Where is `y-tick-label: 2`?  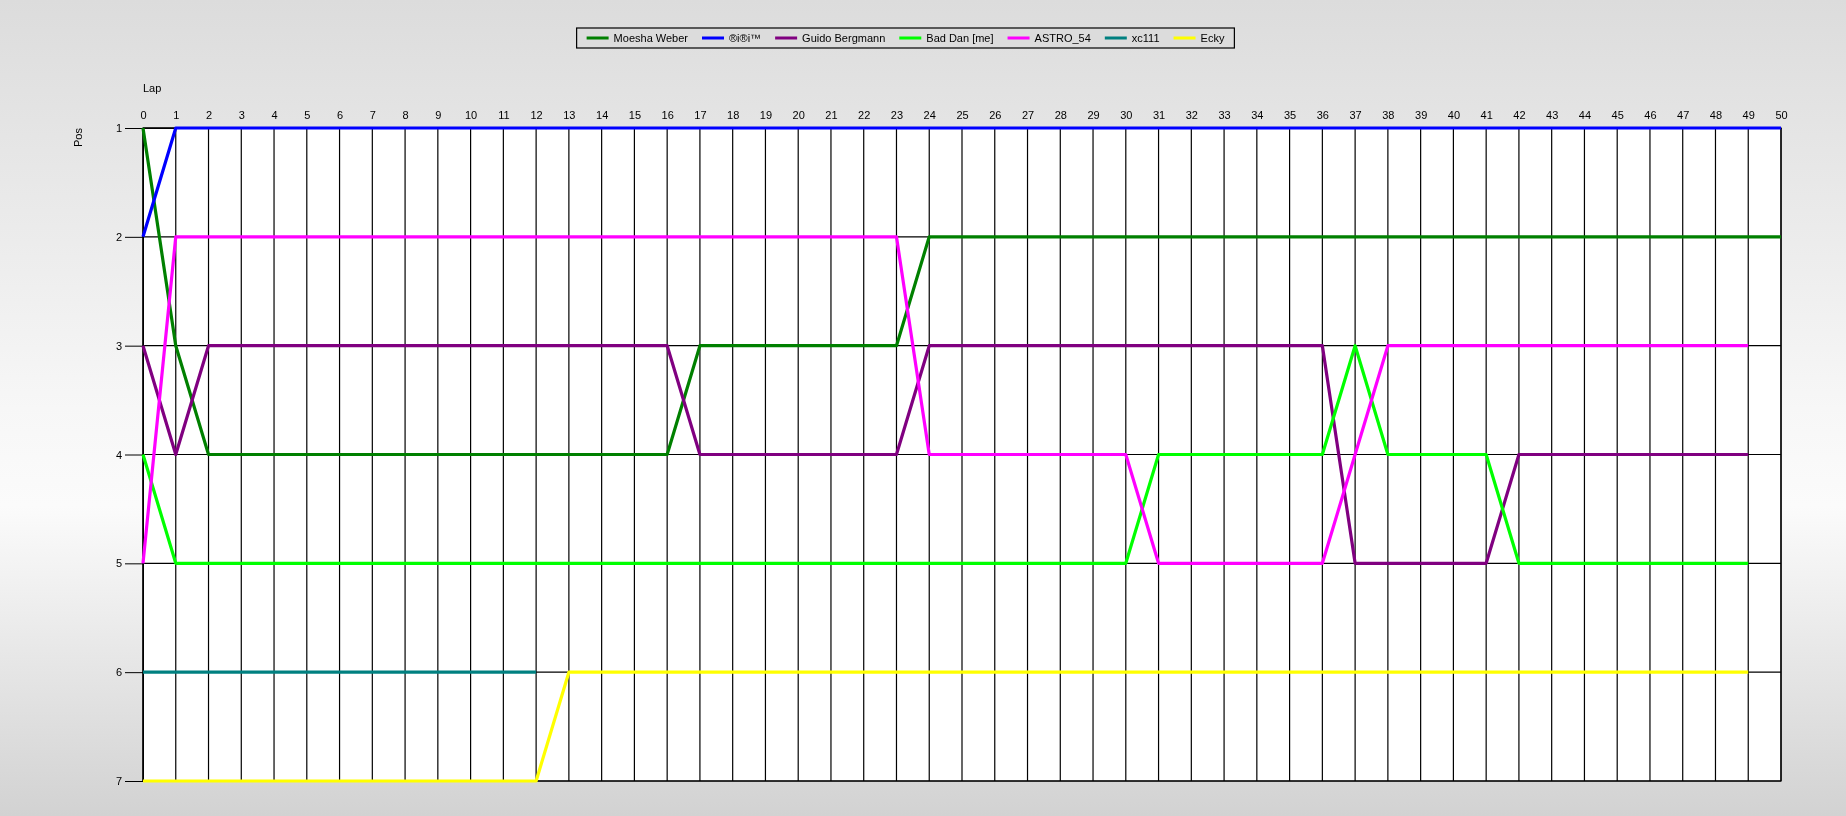 y-tick-label: 2 is located at coordinates (118, 236).